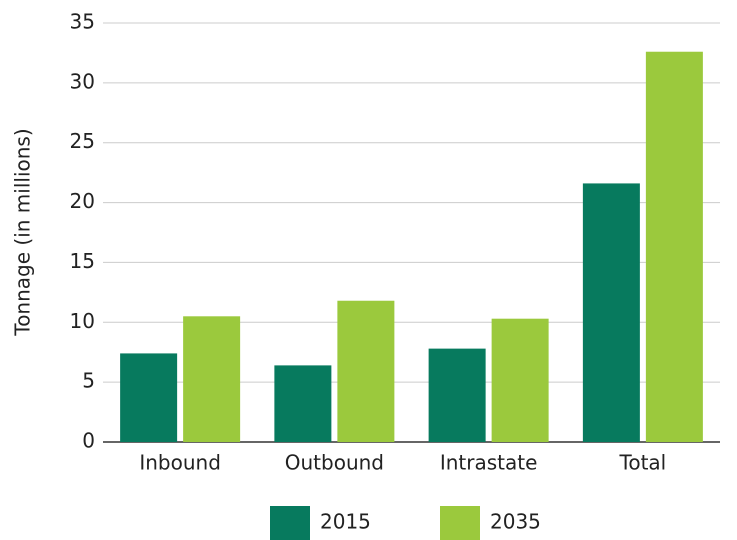 Image resolution: width=737 pixels, height=540 pixels. I want to click on y-tick-label: 30, so click(82, 81).